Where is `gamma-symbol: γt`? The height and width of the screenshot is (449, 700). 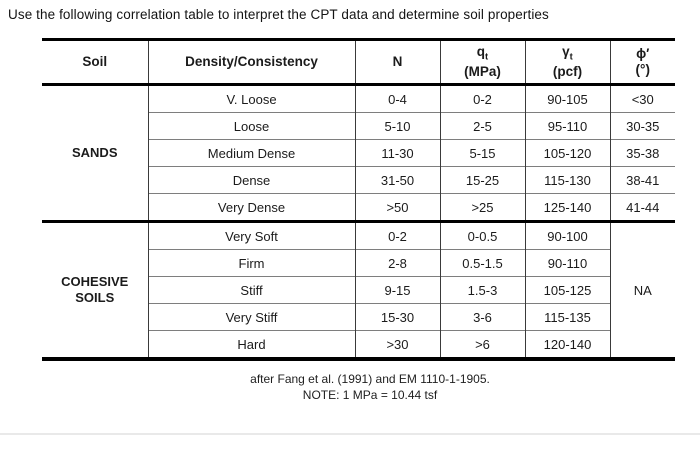 gamma-symbol: γt is located at coordinates (567, 54).